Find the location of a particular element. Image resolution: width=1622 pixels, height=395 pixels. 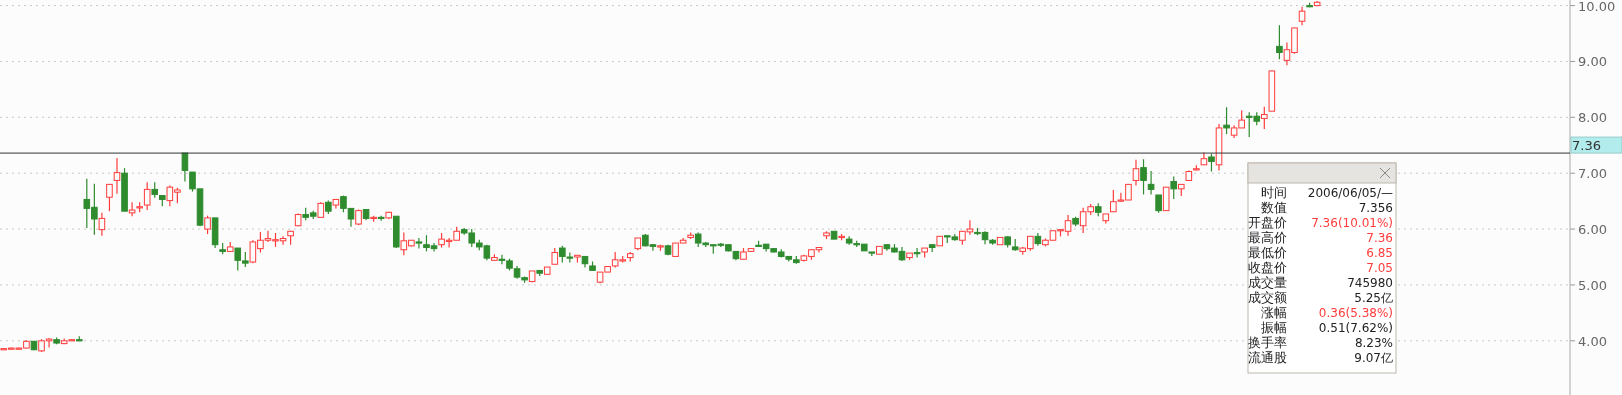

annotation: 流通股 is located at coordinates (1267, 357).